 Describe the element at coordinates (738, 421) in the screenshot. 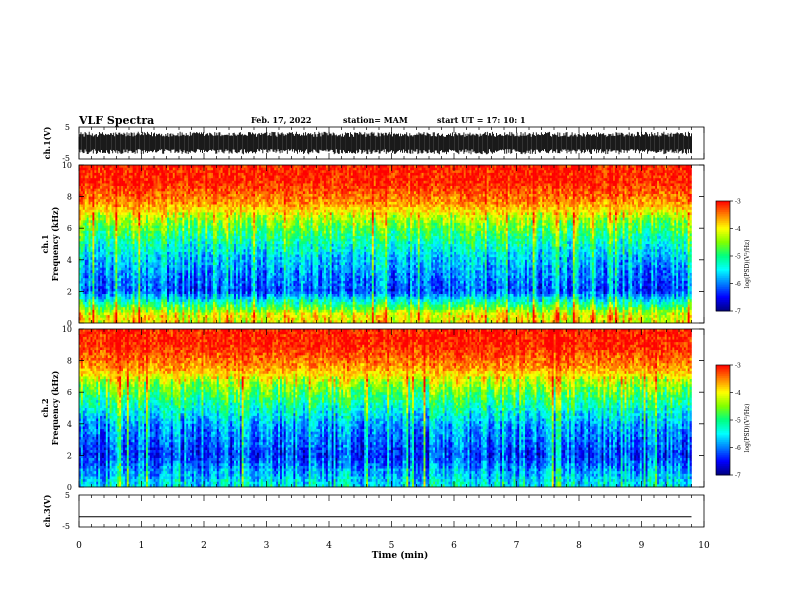

I see `ch2-colorbar-tick--5: -5` at that location.